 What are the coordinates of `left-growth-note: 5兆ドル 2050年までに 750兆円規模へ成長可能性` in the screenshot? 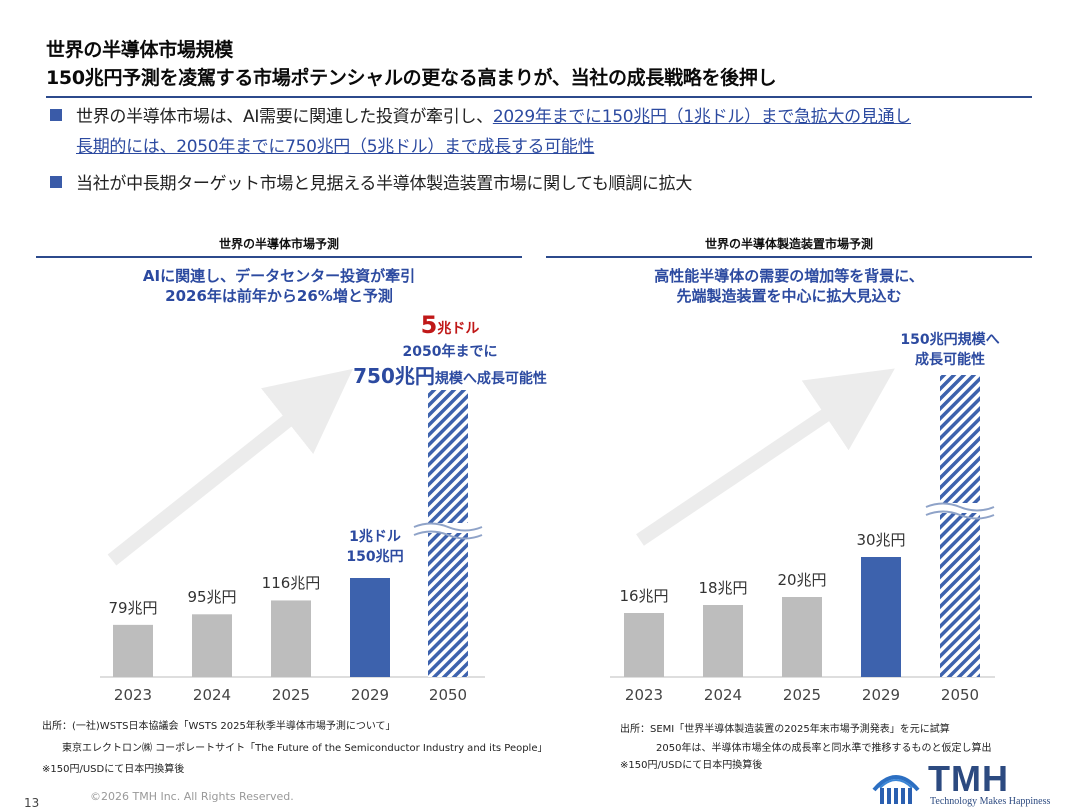 It's located at (450, 352).